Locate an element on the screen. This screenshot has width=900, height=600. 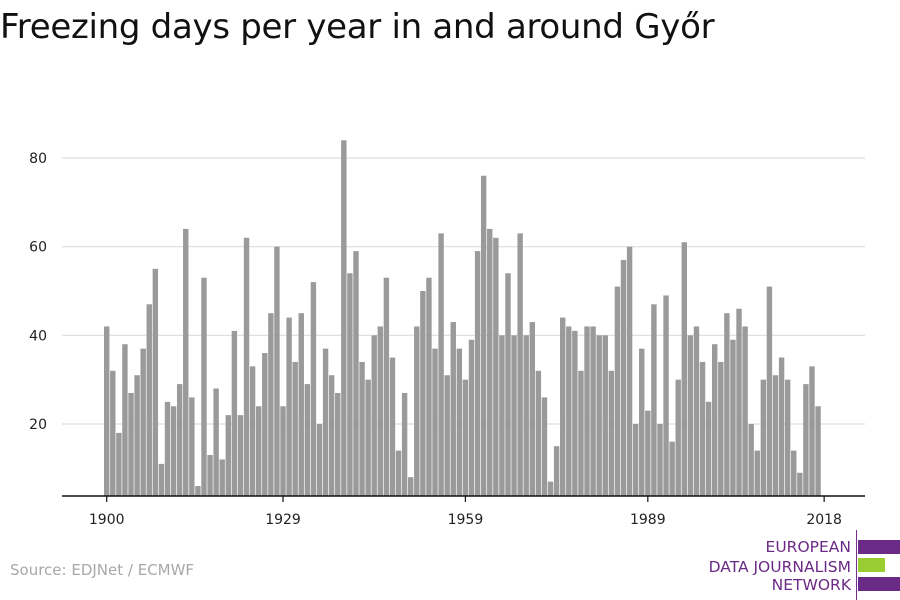
bar-1932 is located at coordinates (301, 404).